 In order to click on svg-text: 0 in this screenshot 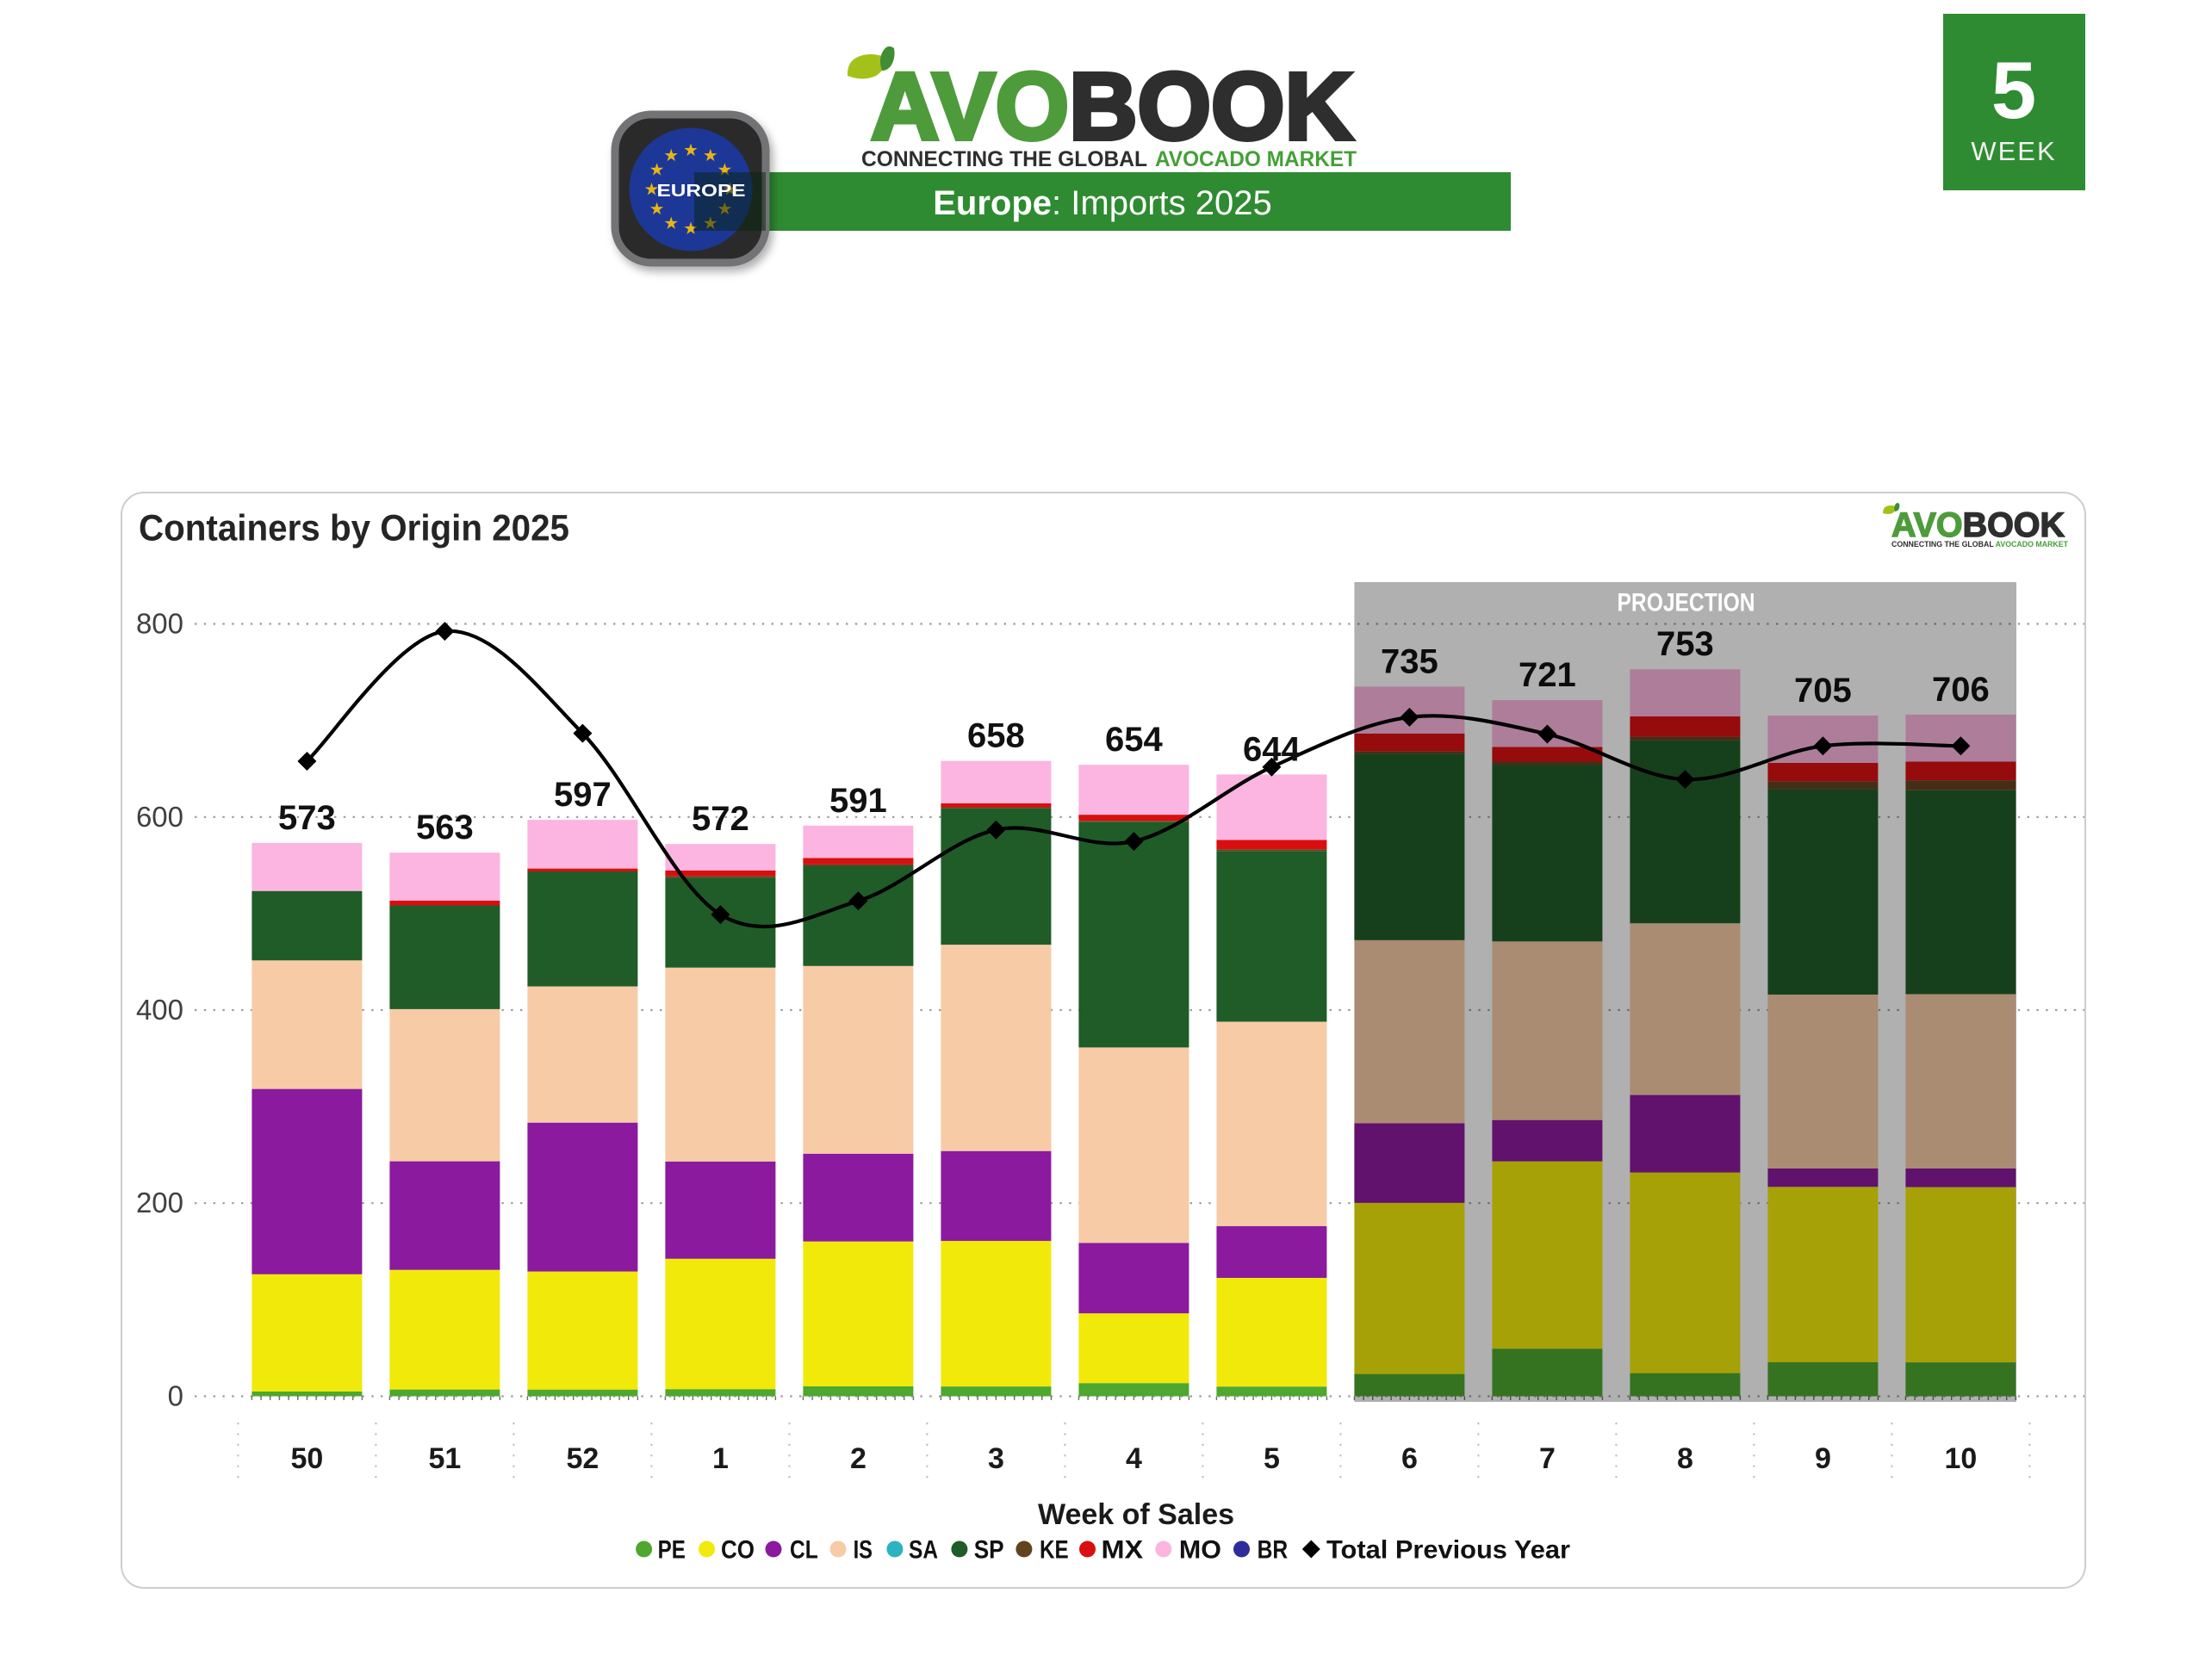, I will do `click(175, 1396)`.